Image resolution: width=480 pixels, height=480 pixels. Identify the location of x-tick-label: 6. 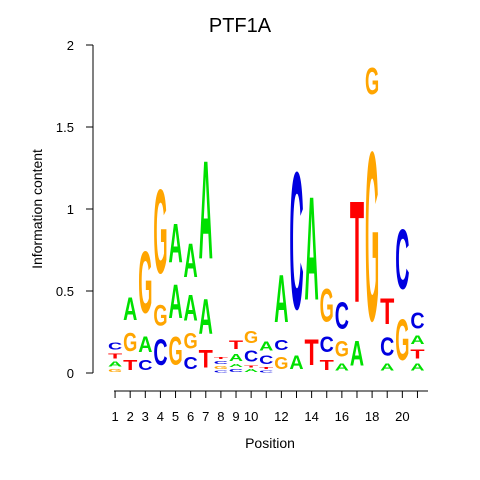
(190, 416).